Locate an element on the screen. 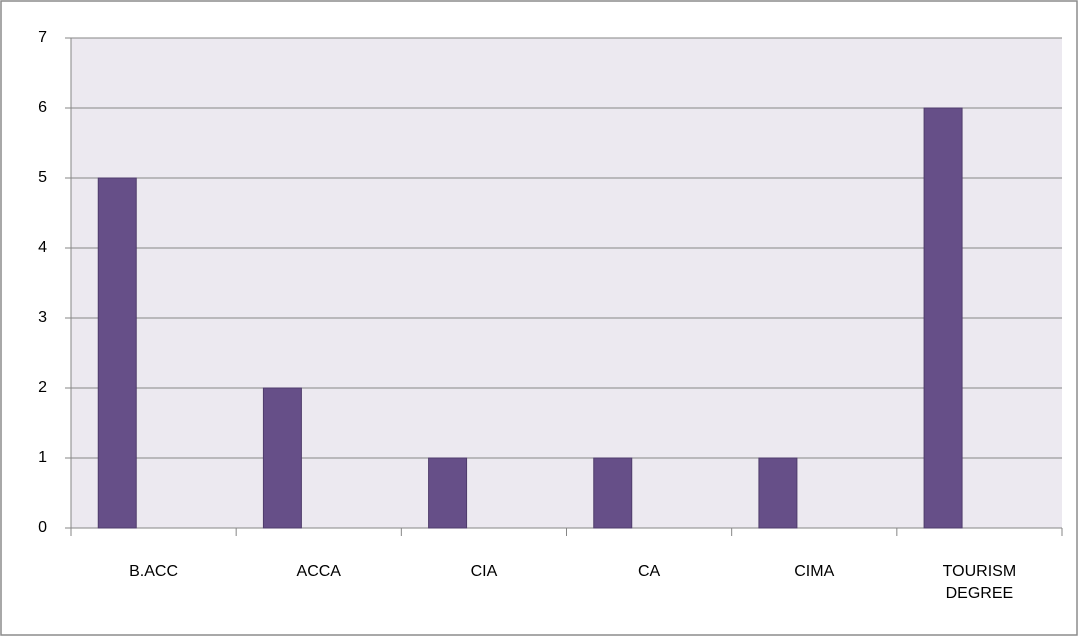 The height and width of the screenshot is (637, 1079). y-tick-label: 6 is located at coordinates (42, 107).